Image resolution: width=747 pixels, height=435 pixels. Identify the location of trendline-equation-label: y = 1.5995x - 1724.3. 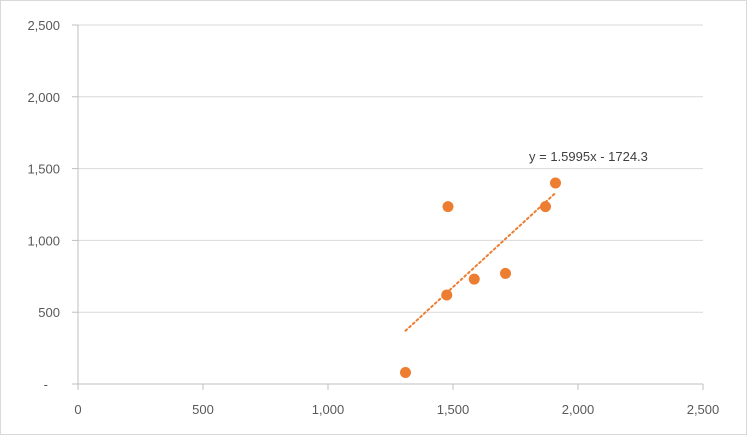
(588, 156).